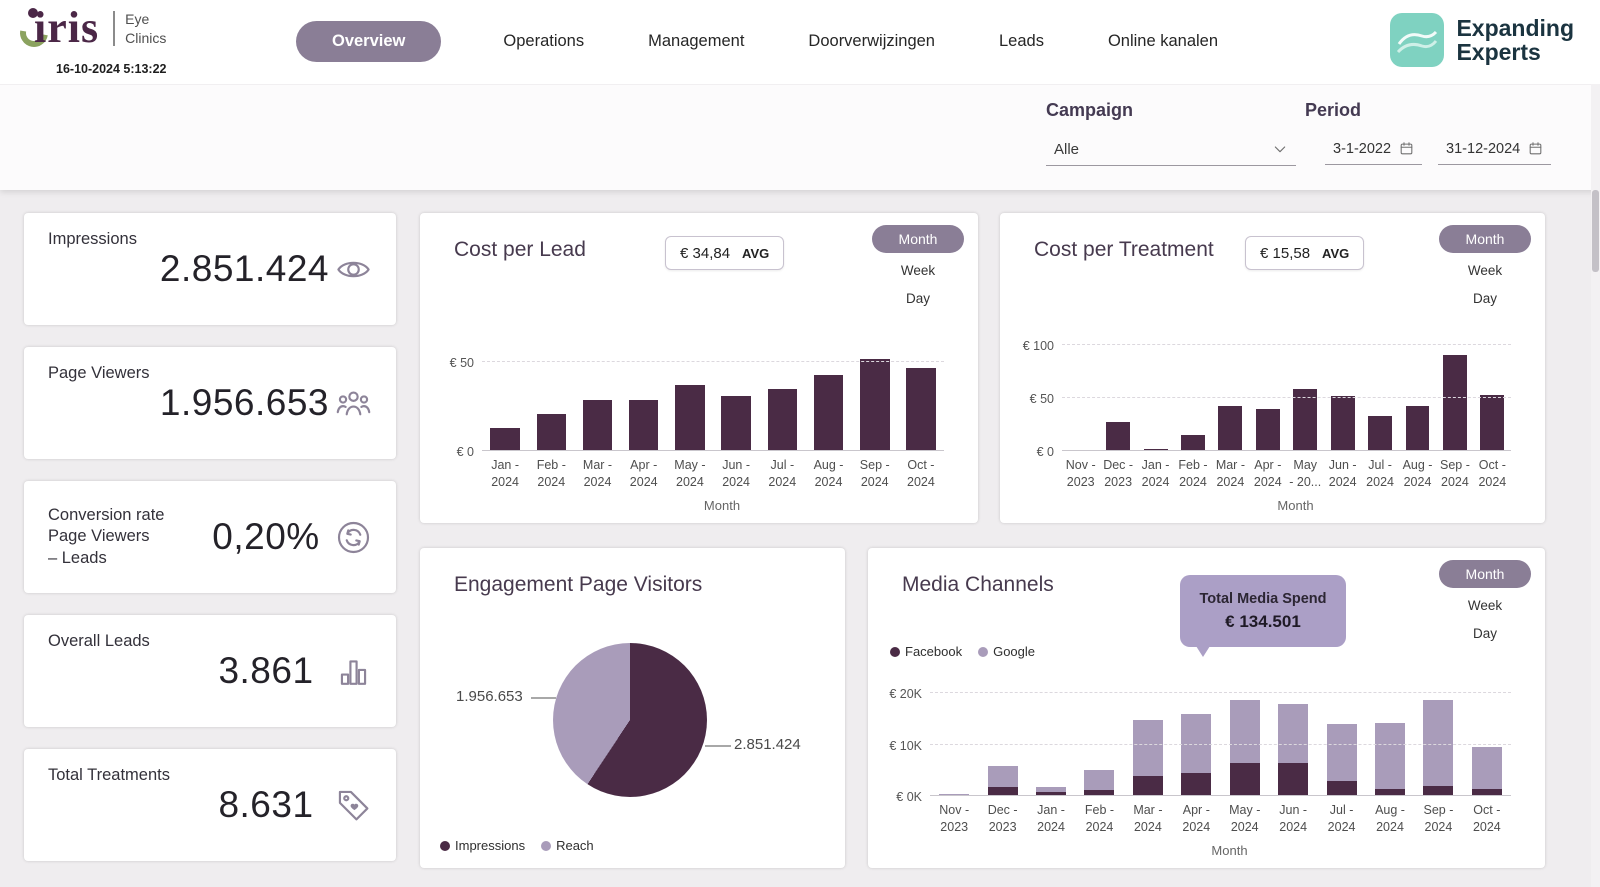 The width and height of the screenshot is (1600, 887). I want to click on period-start-input: 3-1-2022, so click(1374, 149).